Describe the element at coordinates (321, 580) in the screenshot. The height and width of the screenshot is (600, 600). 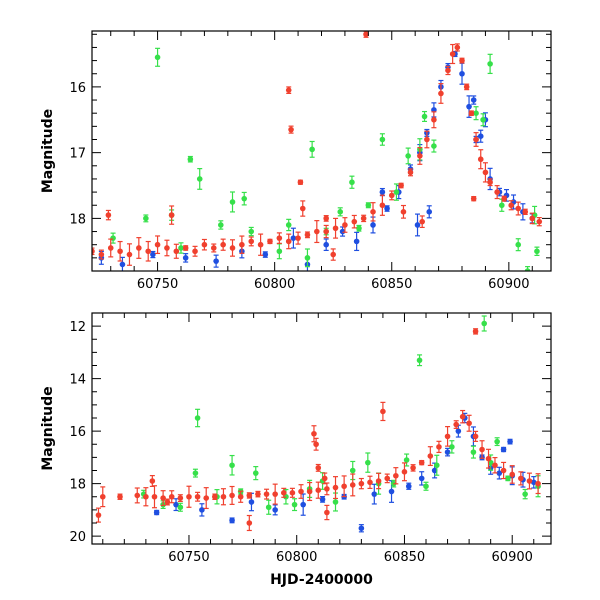
I see `x-axis-title: HJD-2400000` at that location.